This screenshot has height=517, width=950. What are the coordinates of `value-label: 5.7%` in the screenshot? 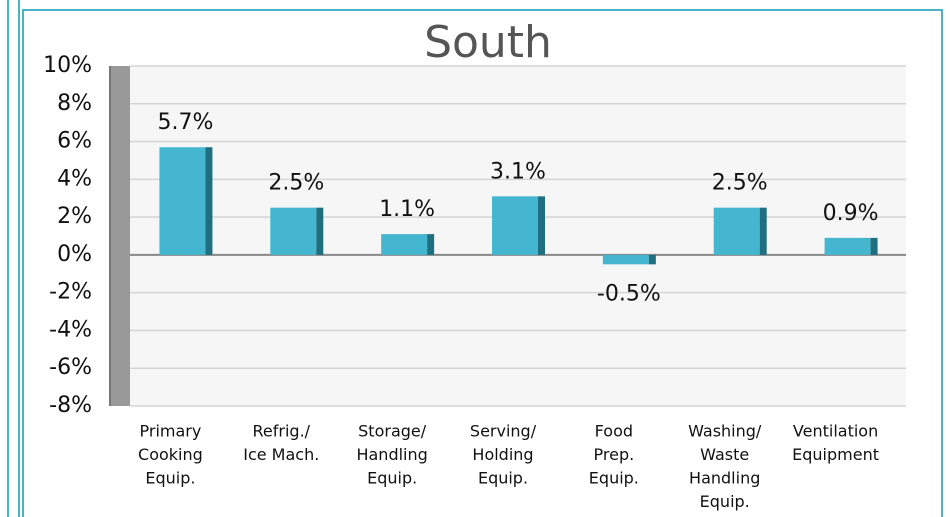 It's located at (185, 122).